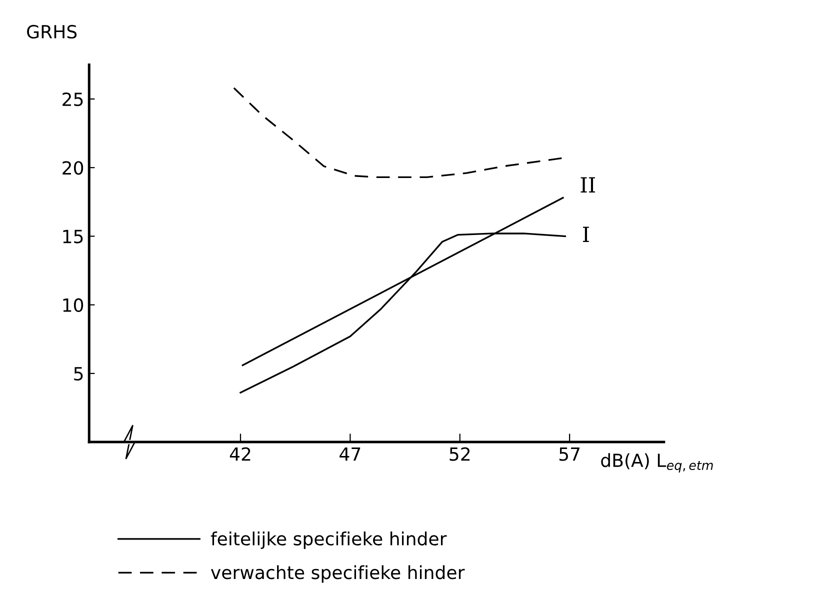 Image resolution: width=833 pixels, height=599 pixels. What do you see at coordinates (587, 184) in the screenshot?
I see `annotation: II` at bounding box center [587, 184].